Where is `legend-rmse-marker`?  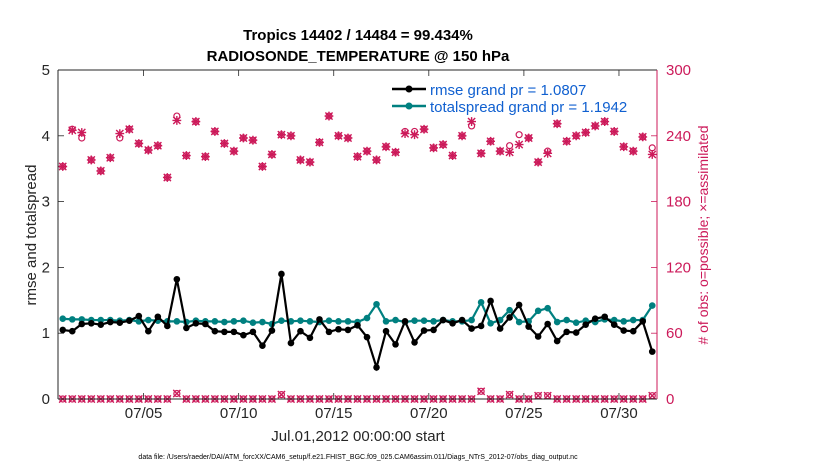
legend-rmse-marker is located at coordinates (409, 89).